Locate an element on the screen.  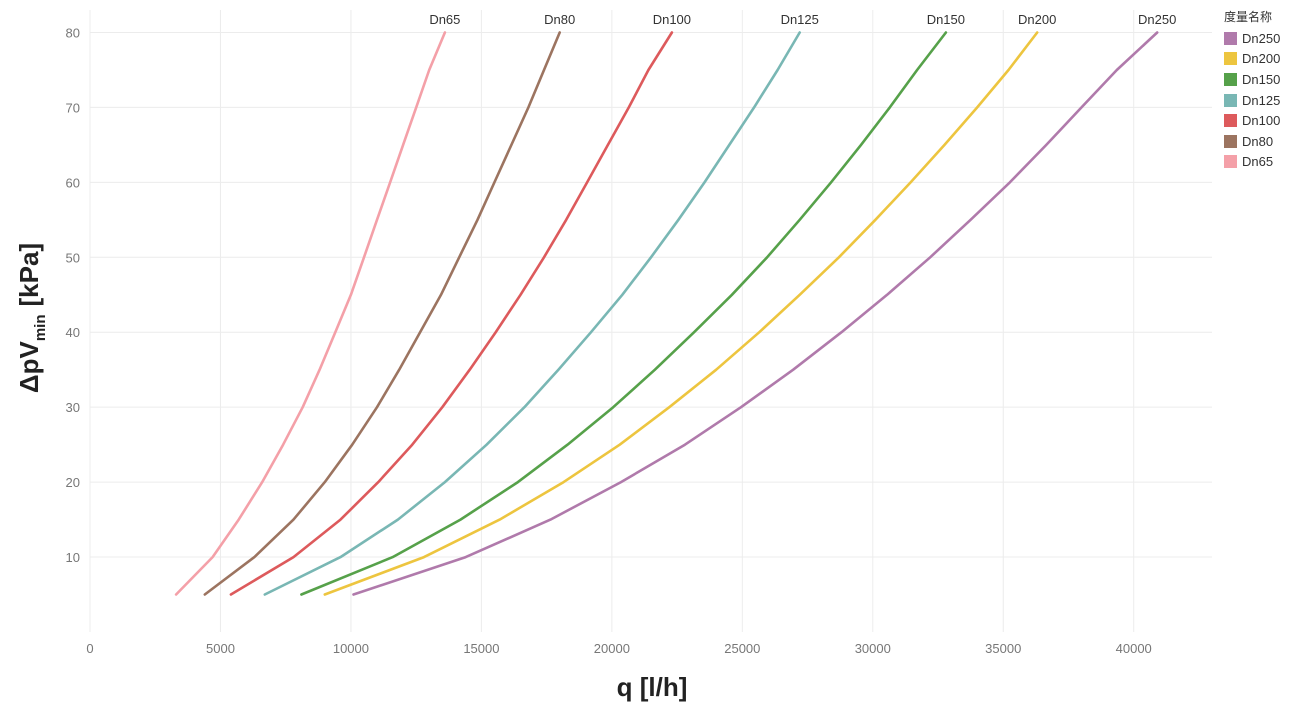
y-tick-label: 80 is located at coordinates (73, 32).